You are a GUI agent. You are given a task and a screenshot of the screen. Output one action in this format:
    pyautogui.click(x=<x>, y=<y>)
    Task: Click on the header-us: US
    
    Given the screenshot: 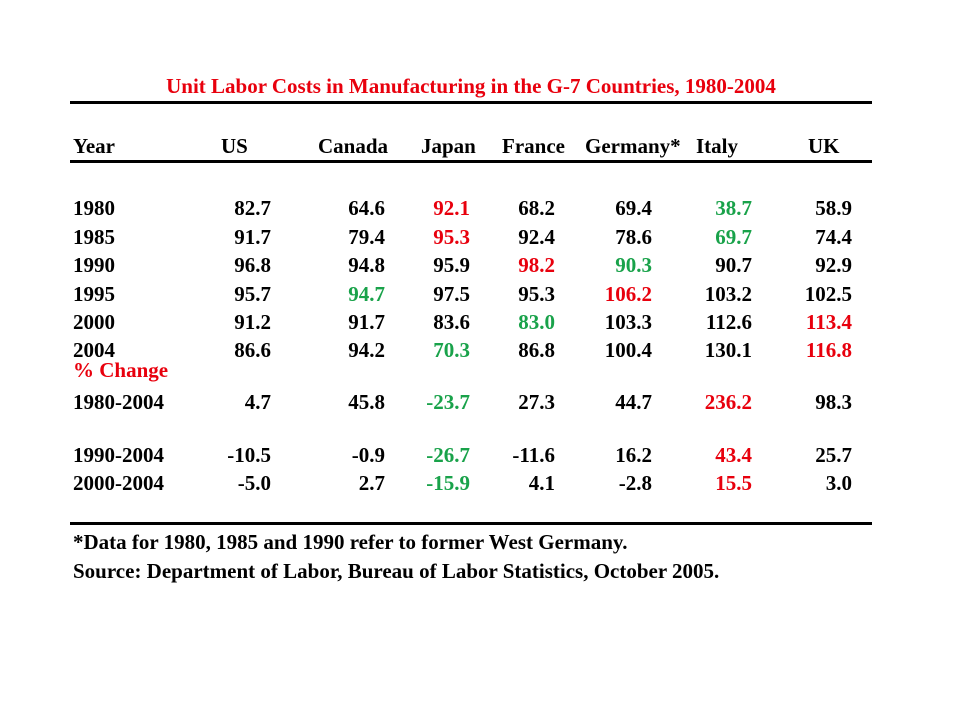 What is the action you would take?
    pyautogui.click(x=234, y=146)
    